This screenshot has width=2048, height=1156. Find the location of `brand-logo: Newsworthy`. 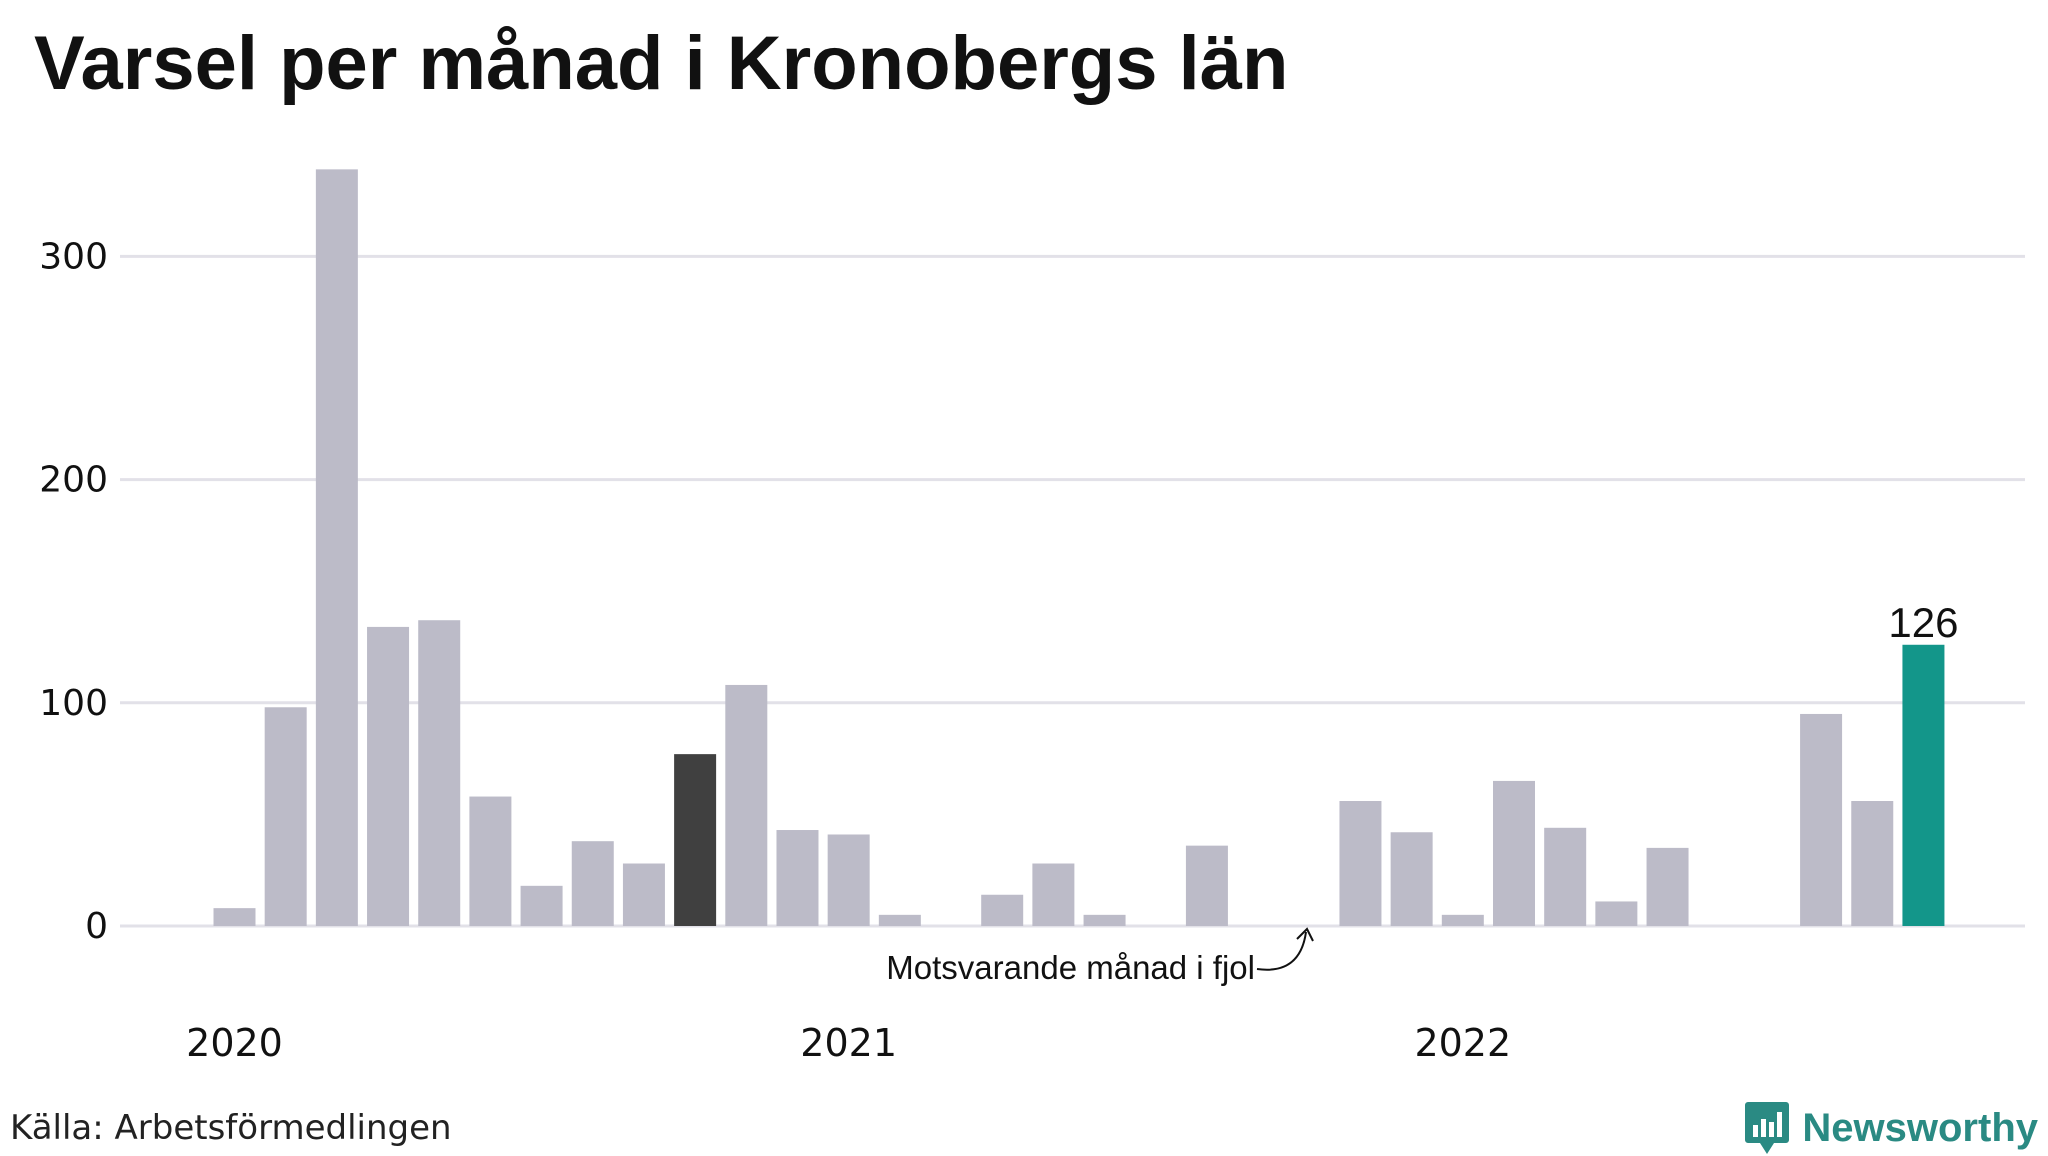

brand-logo: Newsworthy is located at coordinates (1891, 1128).